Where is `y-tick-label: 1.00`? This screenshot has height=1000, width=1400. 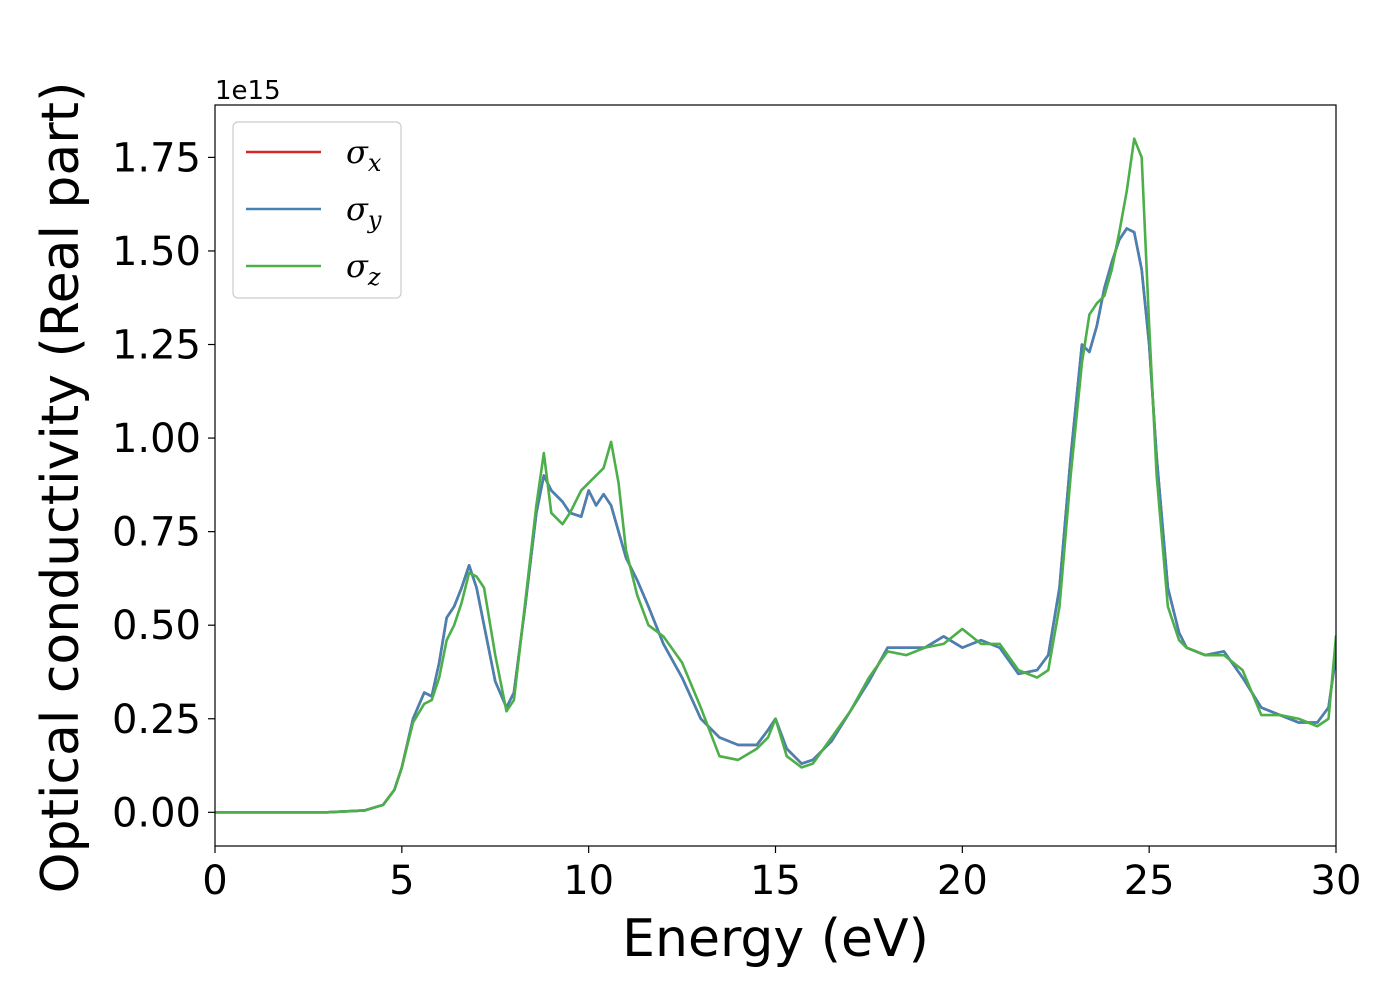
y-tick-label: 1.00 is located at coordinates (156, 439).